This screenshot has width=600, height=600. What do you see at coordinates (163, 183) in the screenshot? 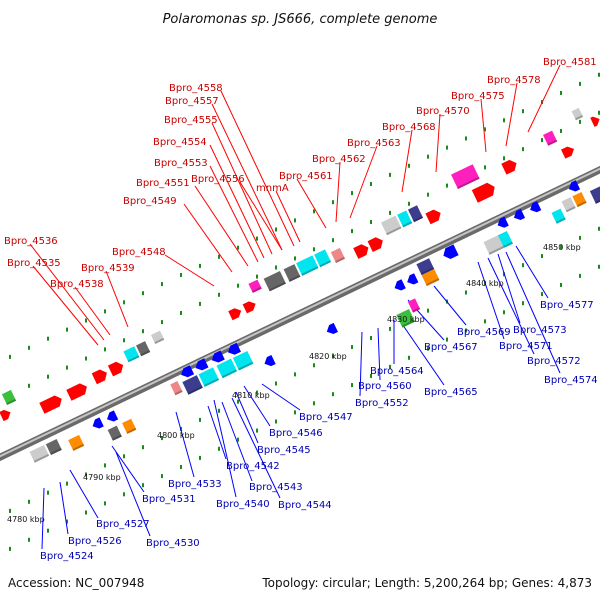
I see `gene-label: Bpro_4551` at bounding box center [163, 183].